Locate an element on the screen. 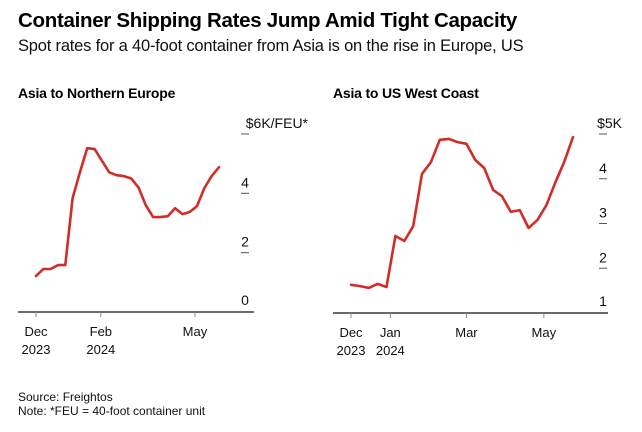 The image size is (642, 432). right-ytick-label: 1 is located at coordinates (603, 301).